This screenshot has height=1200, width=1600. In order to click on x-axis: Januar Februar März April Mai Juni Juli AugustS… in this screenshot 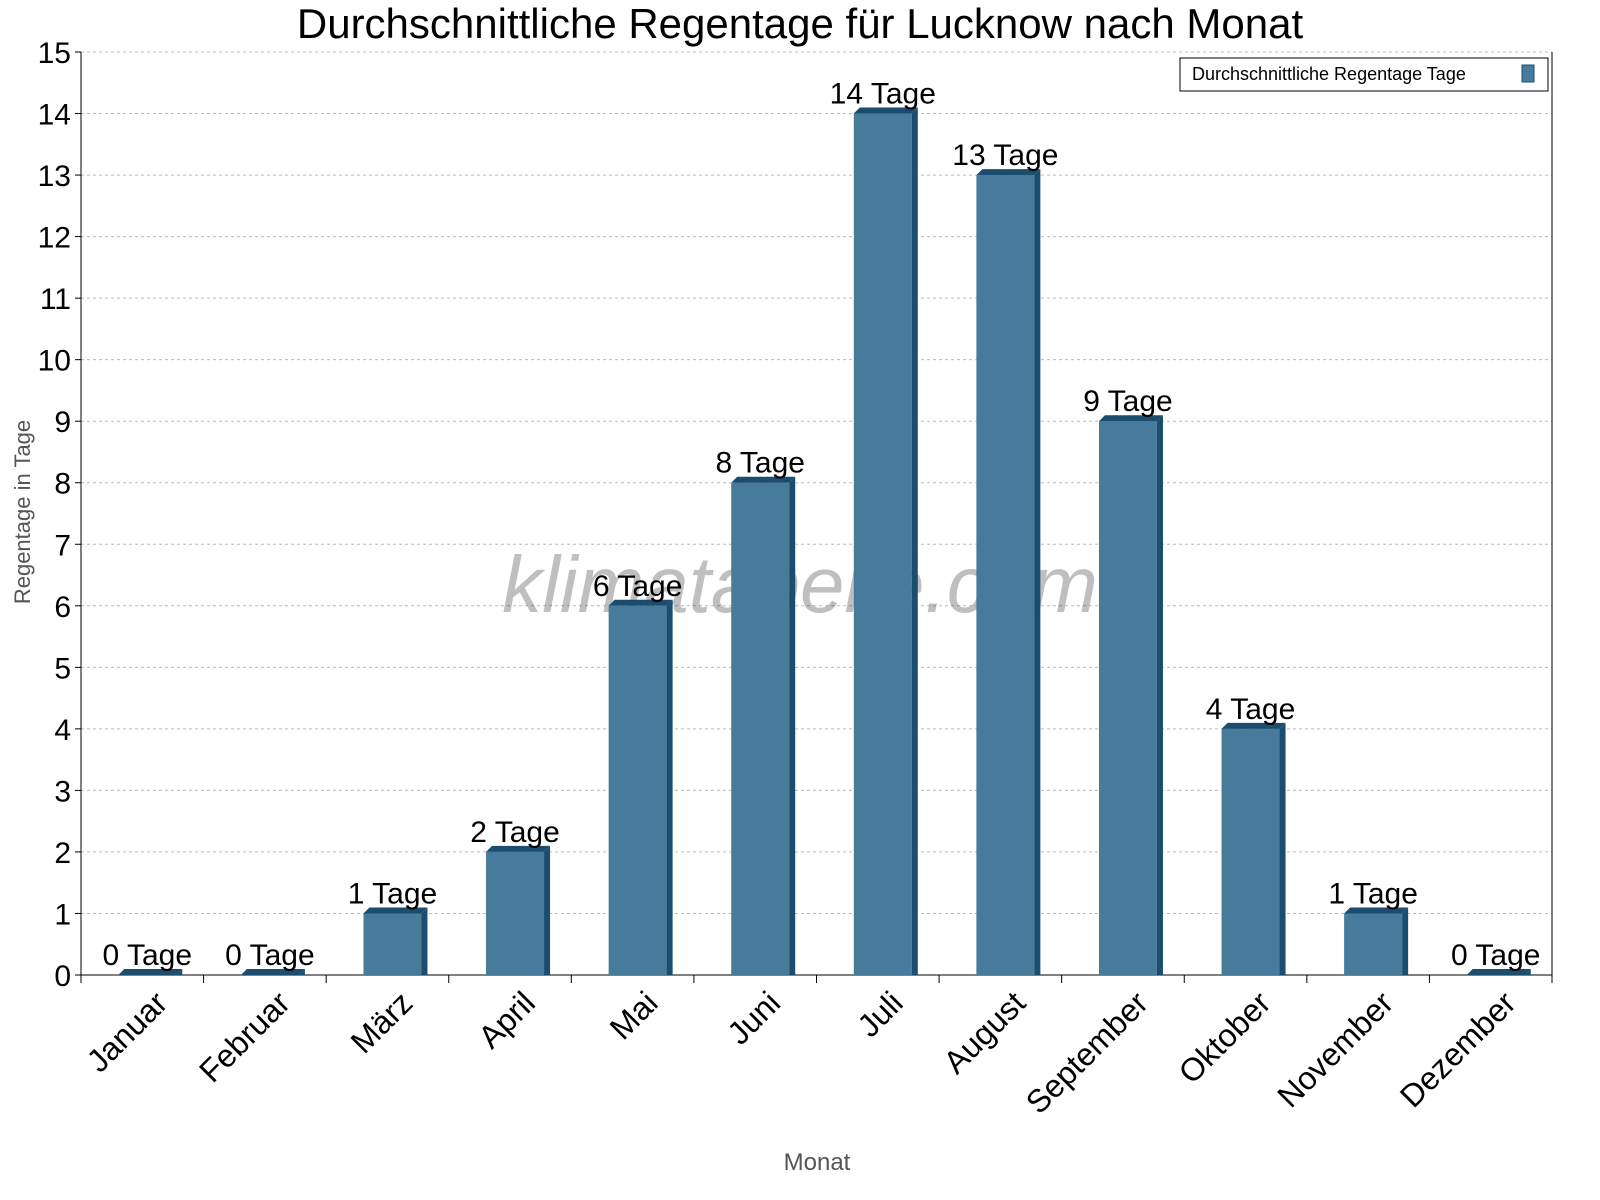, I will do `click(816, 1047)`.